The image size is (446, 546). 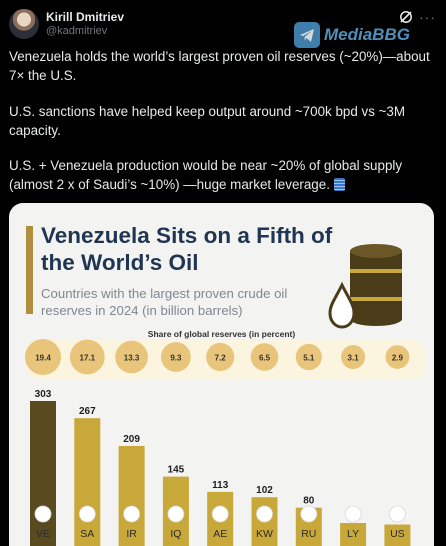 What do you see at coordinates (24, 24) in the screenshot?
I see `avatar` at bounding box center [24, 24].